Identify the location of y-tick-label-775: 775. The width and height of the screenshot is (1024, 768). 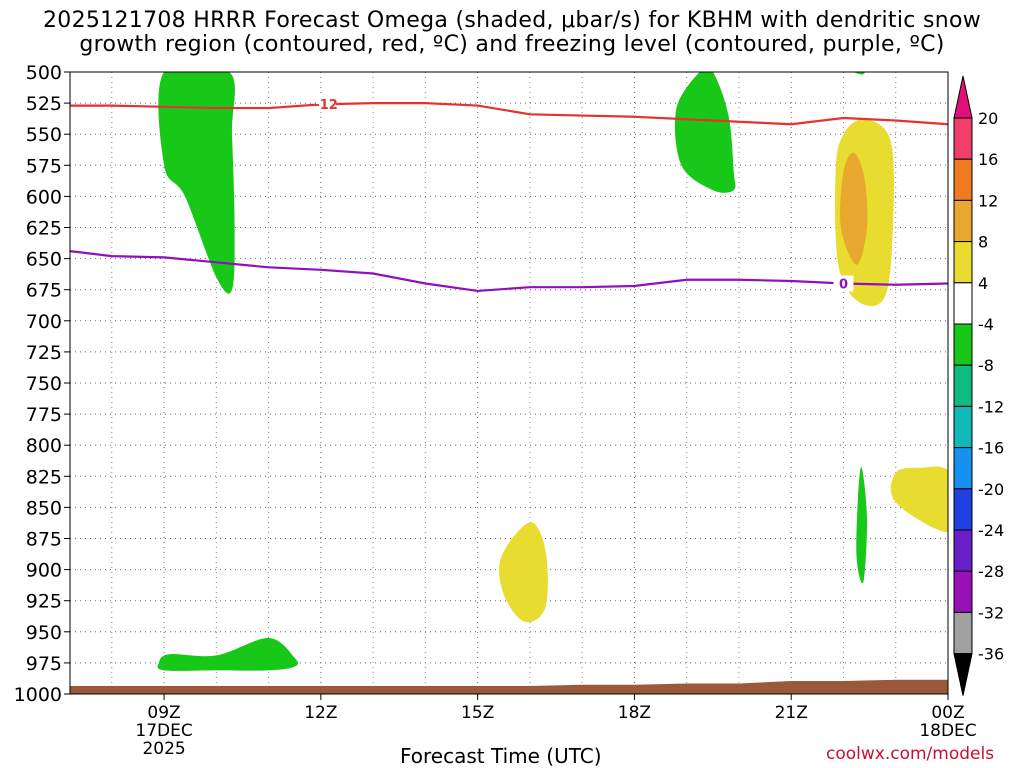
(44, 415).